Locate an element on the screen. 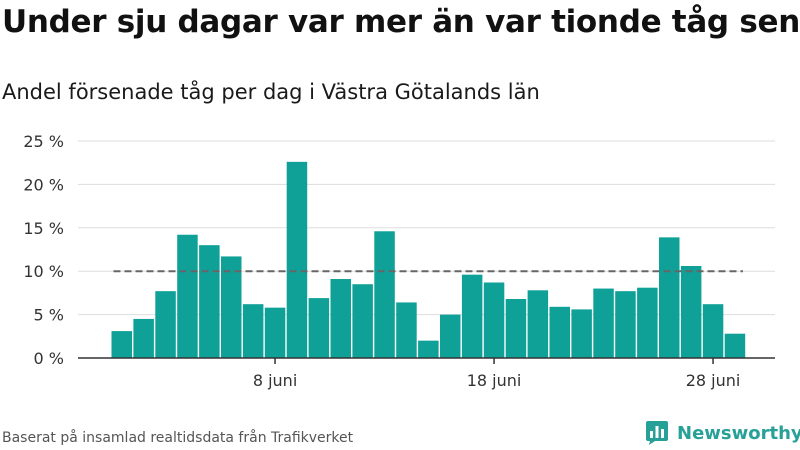  y-tick-label: 15 % is located at coordinates (43, 228).